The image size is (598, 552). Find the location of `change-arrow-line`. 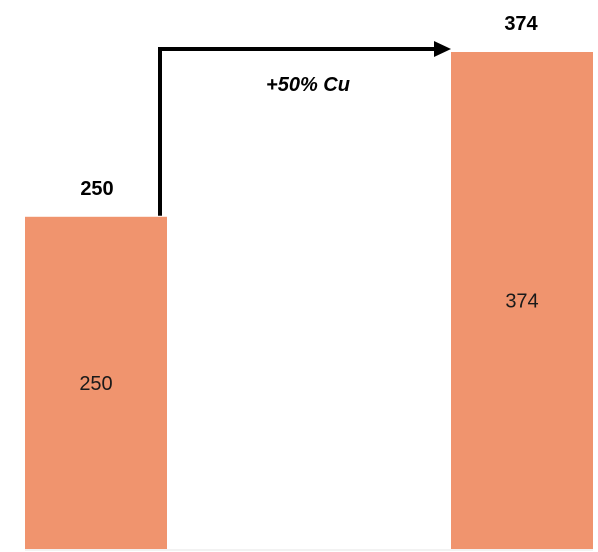

change-arrow-line is located at coordinates (297, 131).